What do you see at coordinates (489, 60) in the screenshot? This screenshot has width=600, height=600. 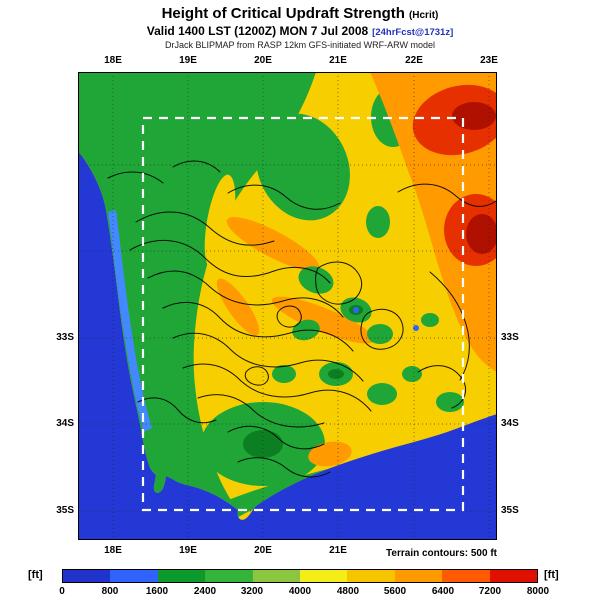 I see `axis-tick-label: 23E` at bounding box center [489, 60].